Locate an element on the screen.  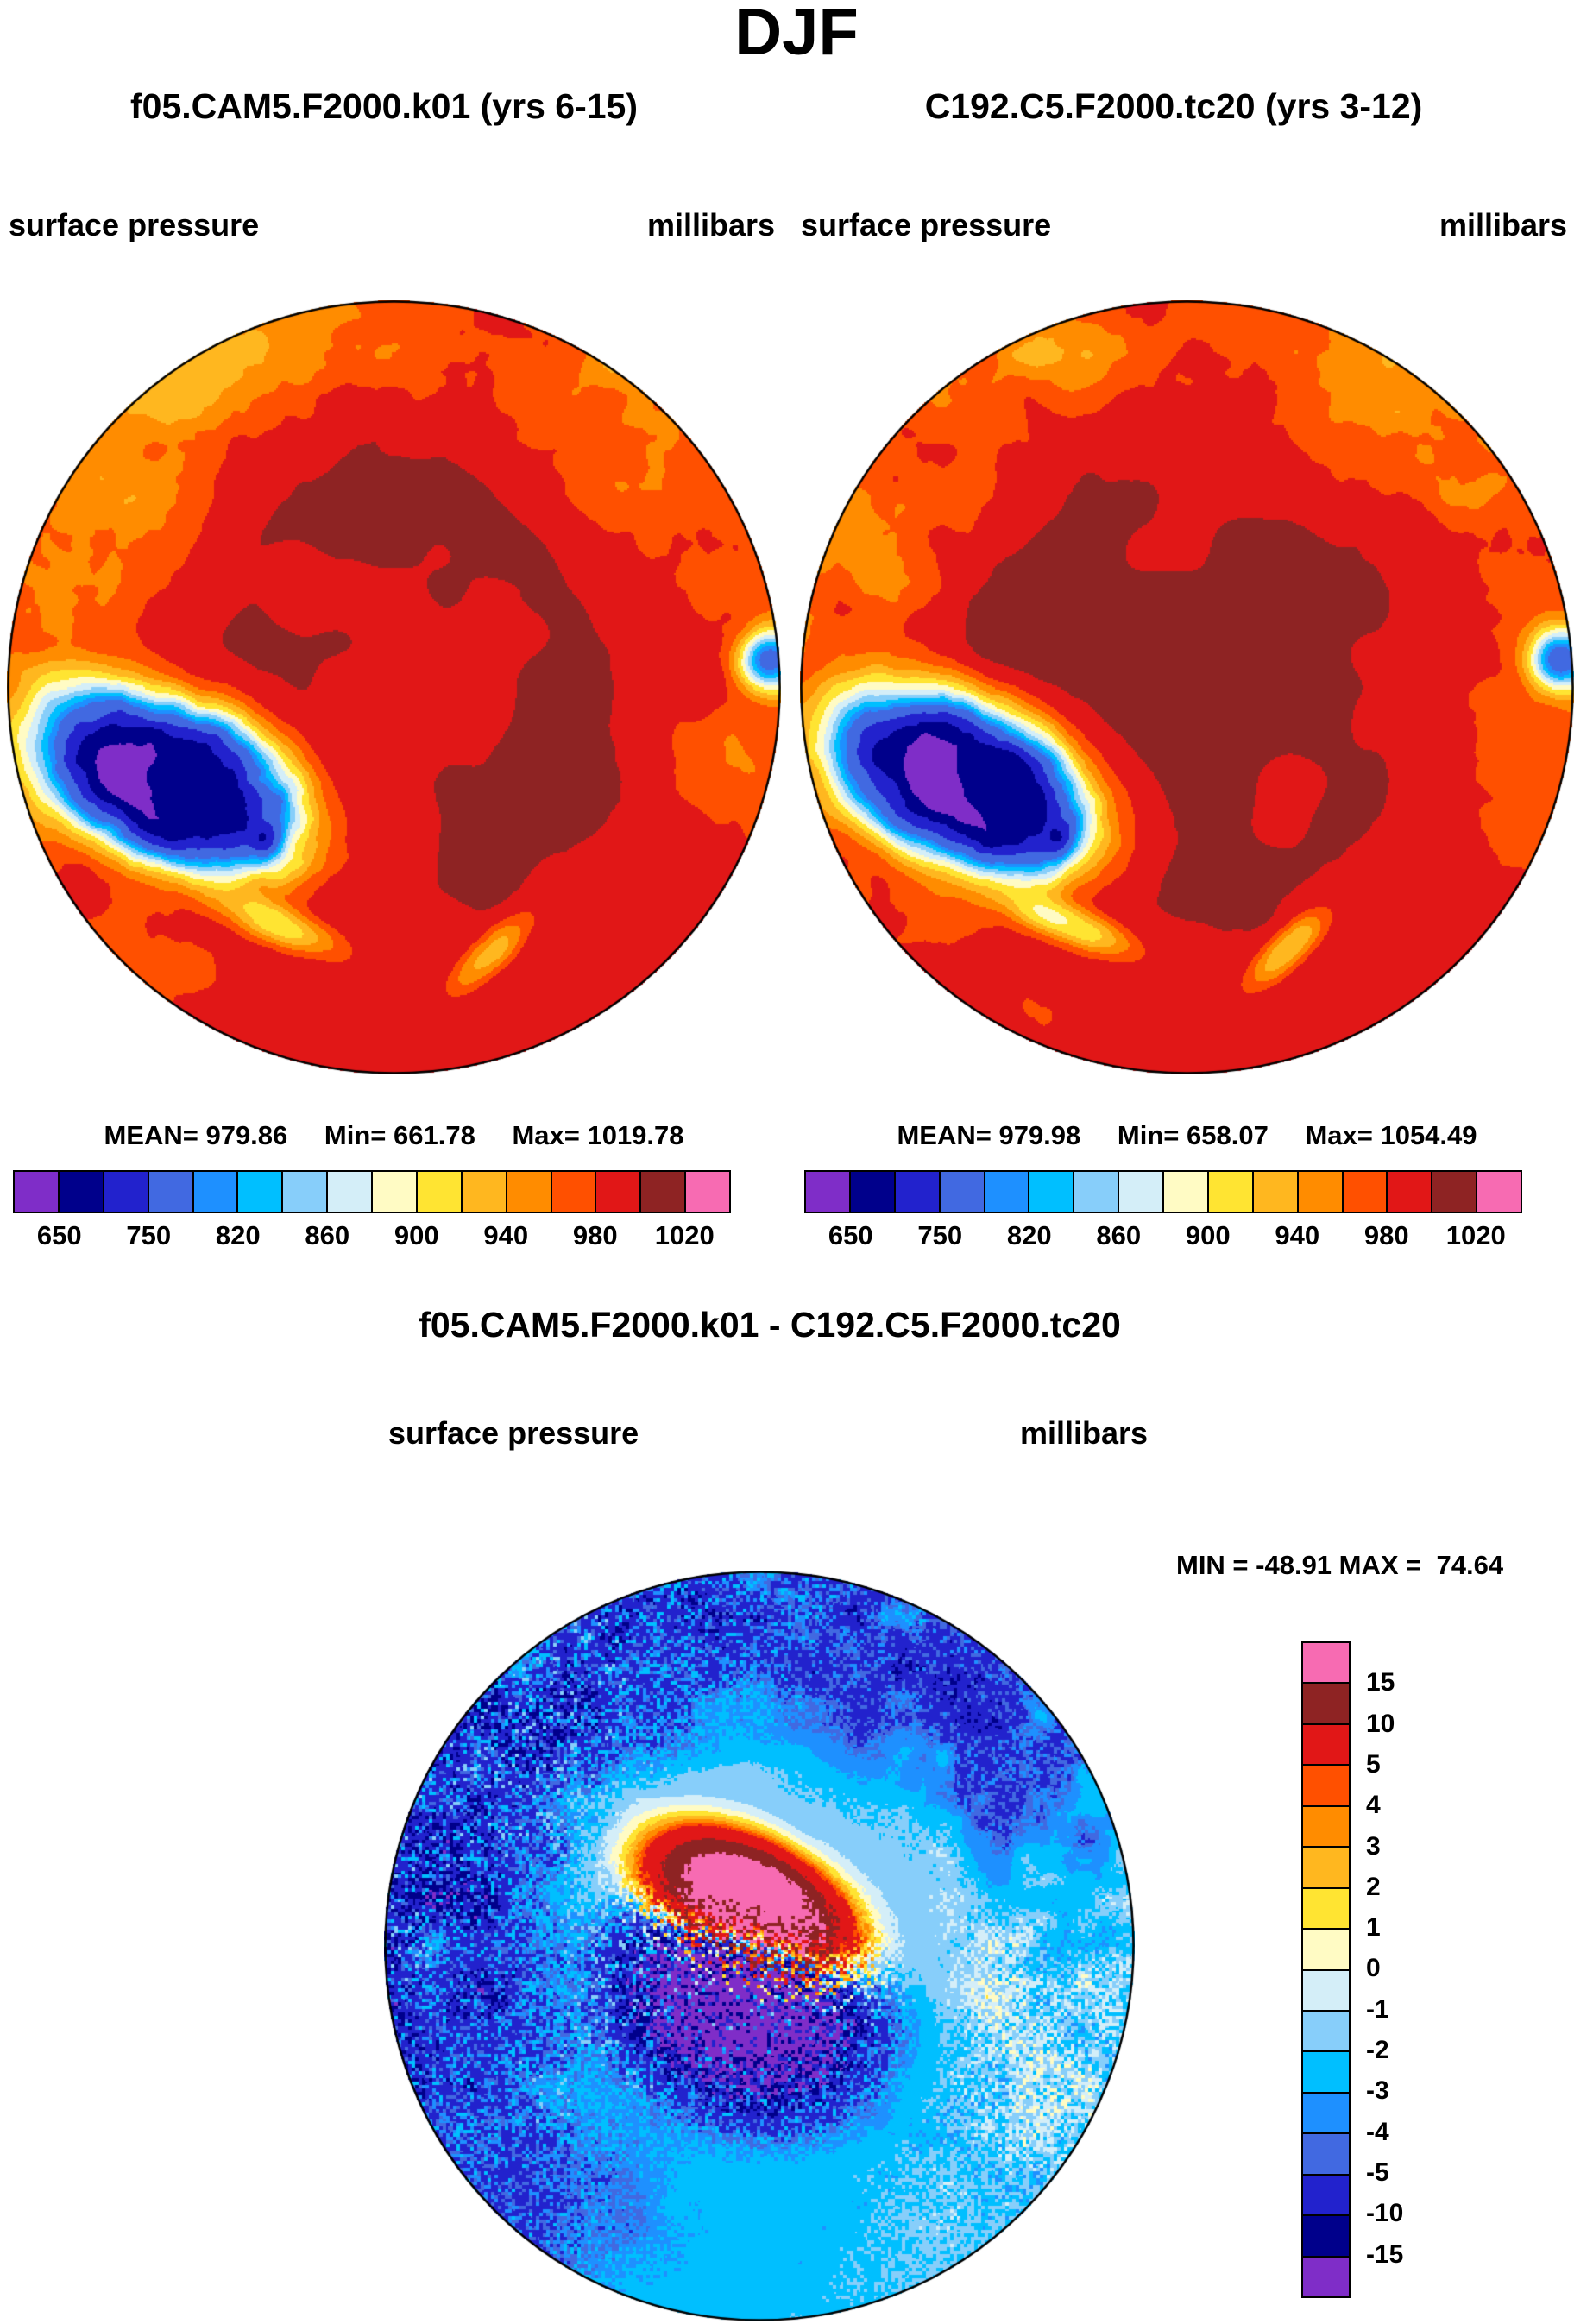
difference-colorbar-tick-label: 1 is located at coordinates (1374, 1928).